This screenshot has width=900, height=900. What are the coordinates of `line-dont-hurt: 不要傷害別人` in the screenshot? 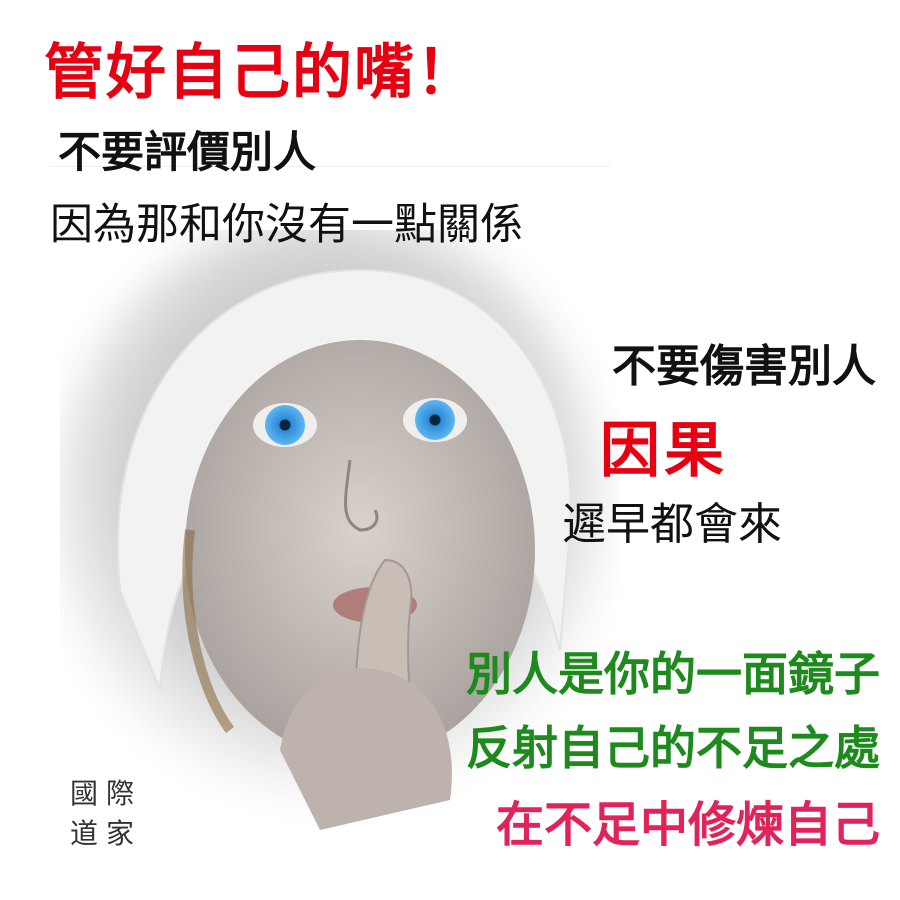 It's located at (744, 366).